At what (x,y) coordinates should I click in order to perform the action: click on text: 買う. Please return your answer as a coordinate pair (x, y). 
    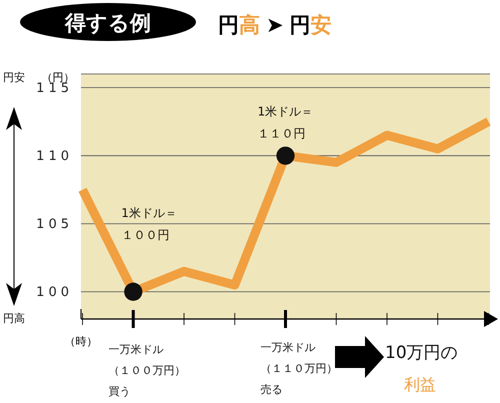
    Looking at the image, I should click on (119, 391).